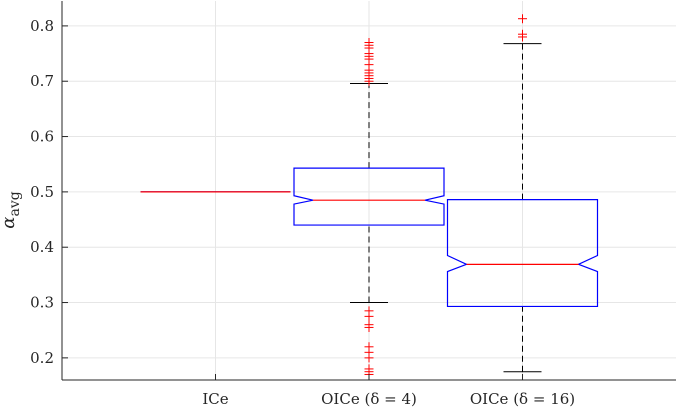 Image resolution: width=685 pixels, height=412 pixels. What do you see at coordinates (42, 192) in the screenshot?
I see `y-tick-label-3: 0.5` at bounding box center [42, 192].